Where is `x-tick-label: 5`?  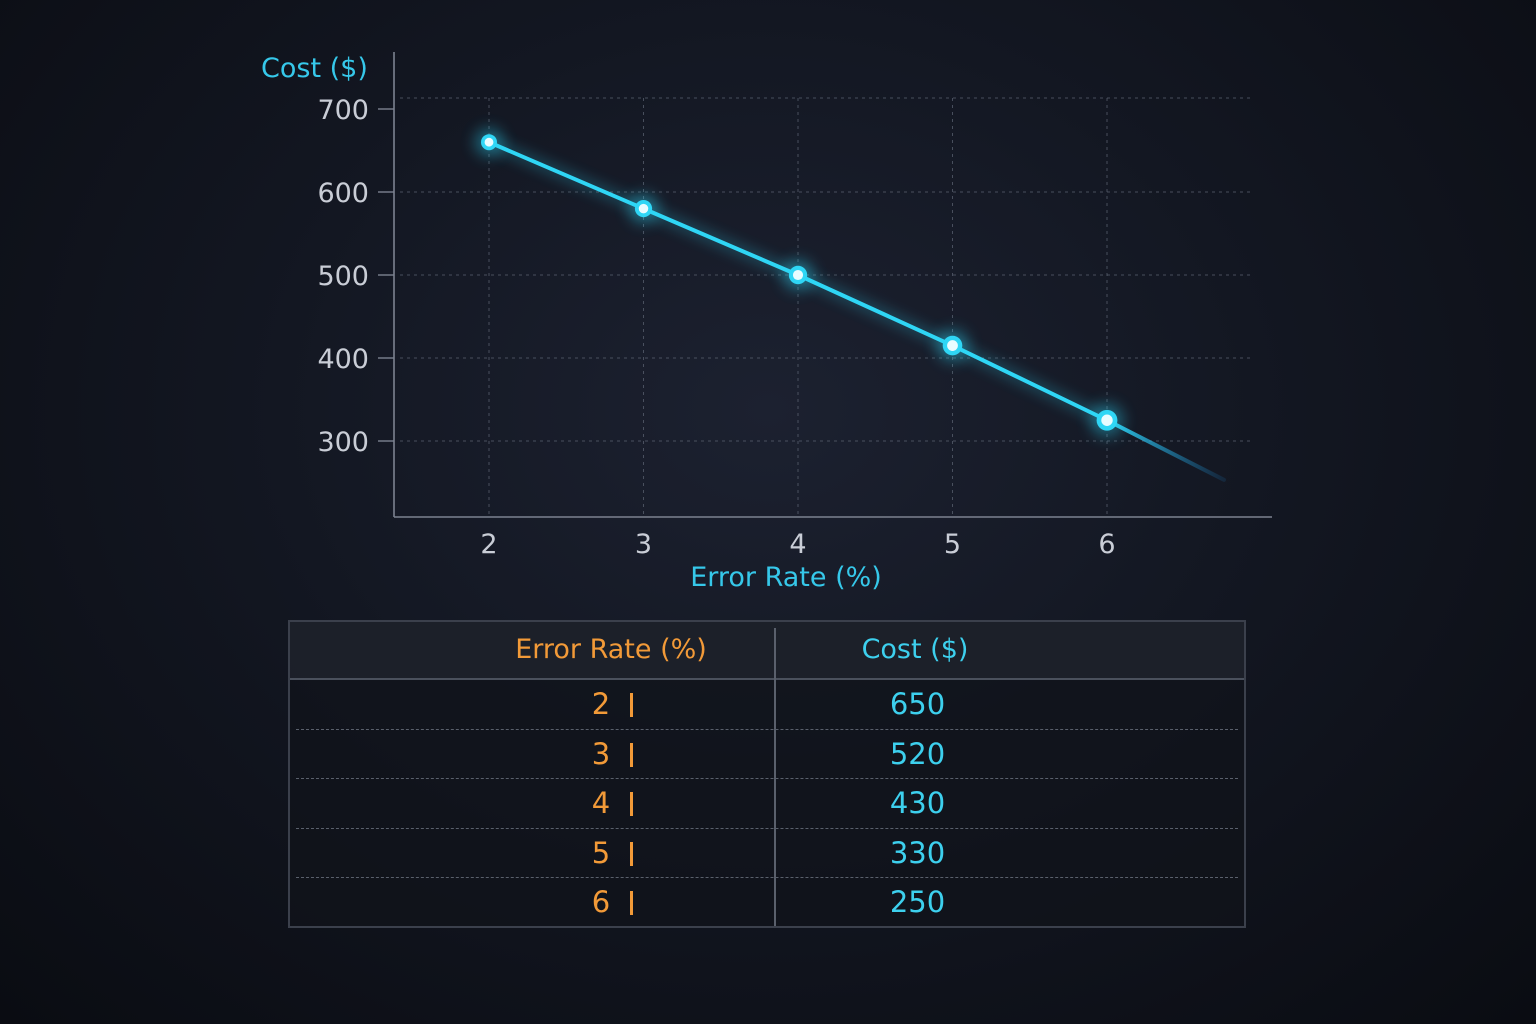
x-tick-label: 5 is located at coordinates (952, 544).